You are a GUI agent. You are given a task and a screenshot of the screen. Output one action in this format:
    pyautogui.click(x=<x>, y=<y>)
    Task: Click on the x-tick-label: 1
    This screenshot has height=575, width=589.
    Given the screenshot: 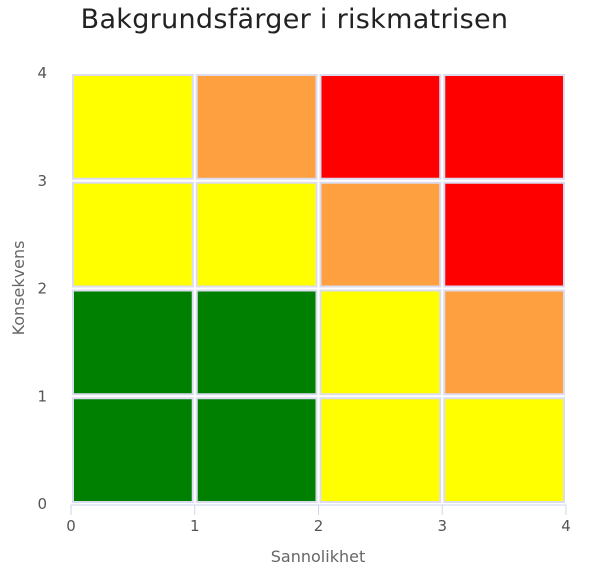 What is the action you would take?
    pyautogui.click(x=195, y=526)
    